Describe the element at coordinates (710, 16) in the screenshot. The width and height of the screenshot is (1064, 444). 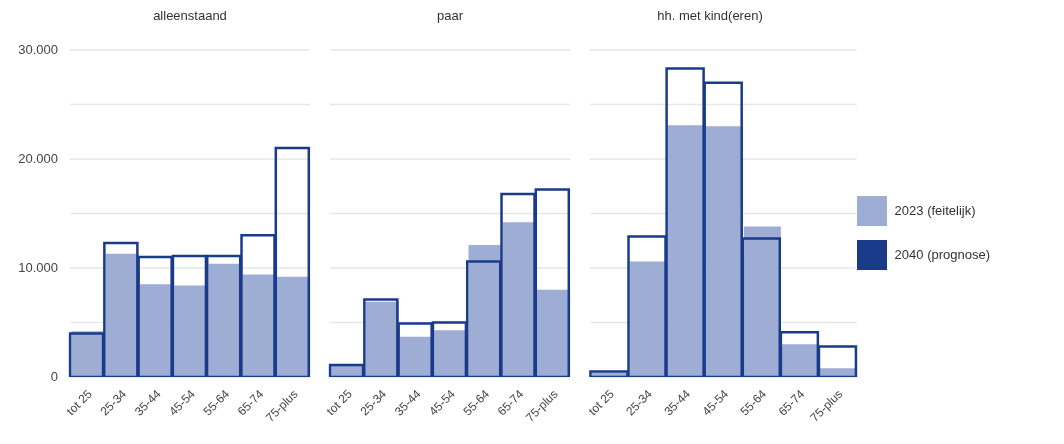
I see `chart-title: hh. met kind(eren)` at that location.